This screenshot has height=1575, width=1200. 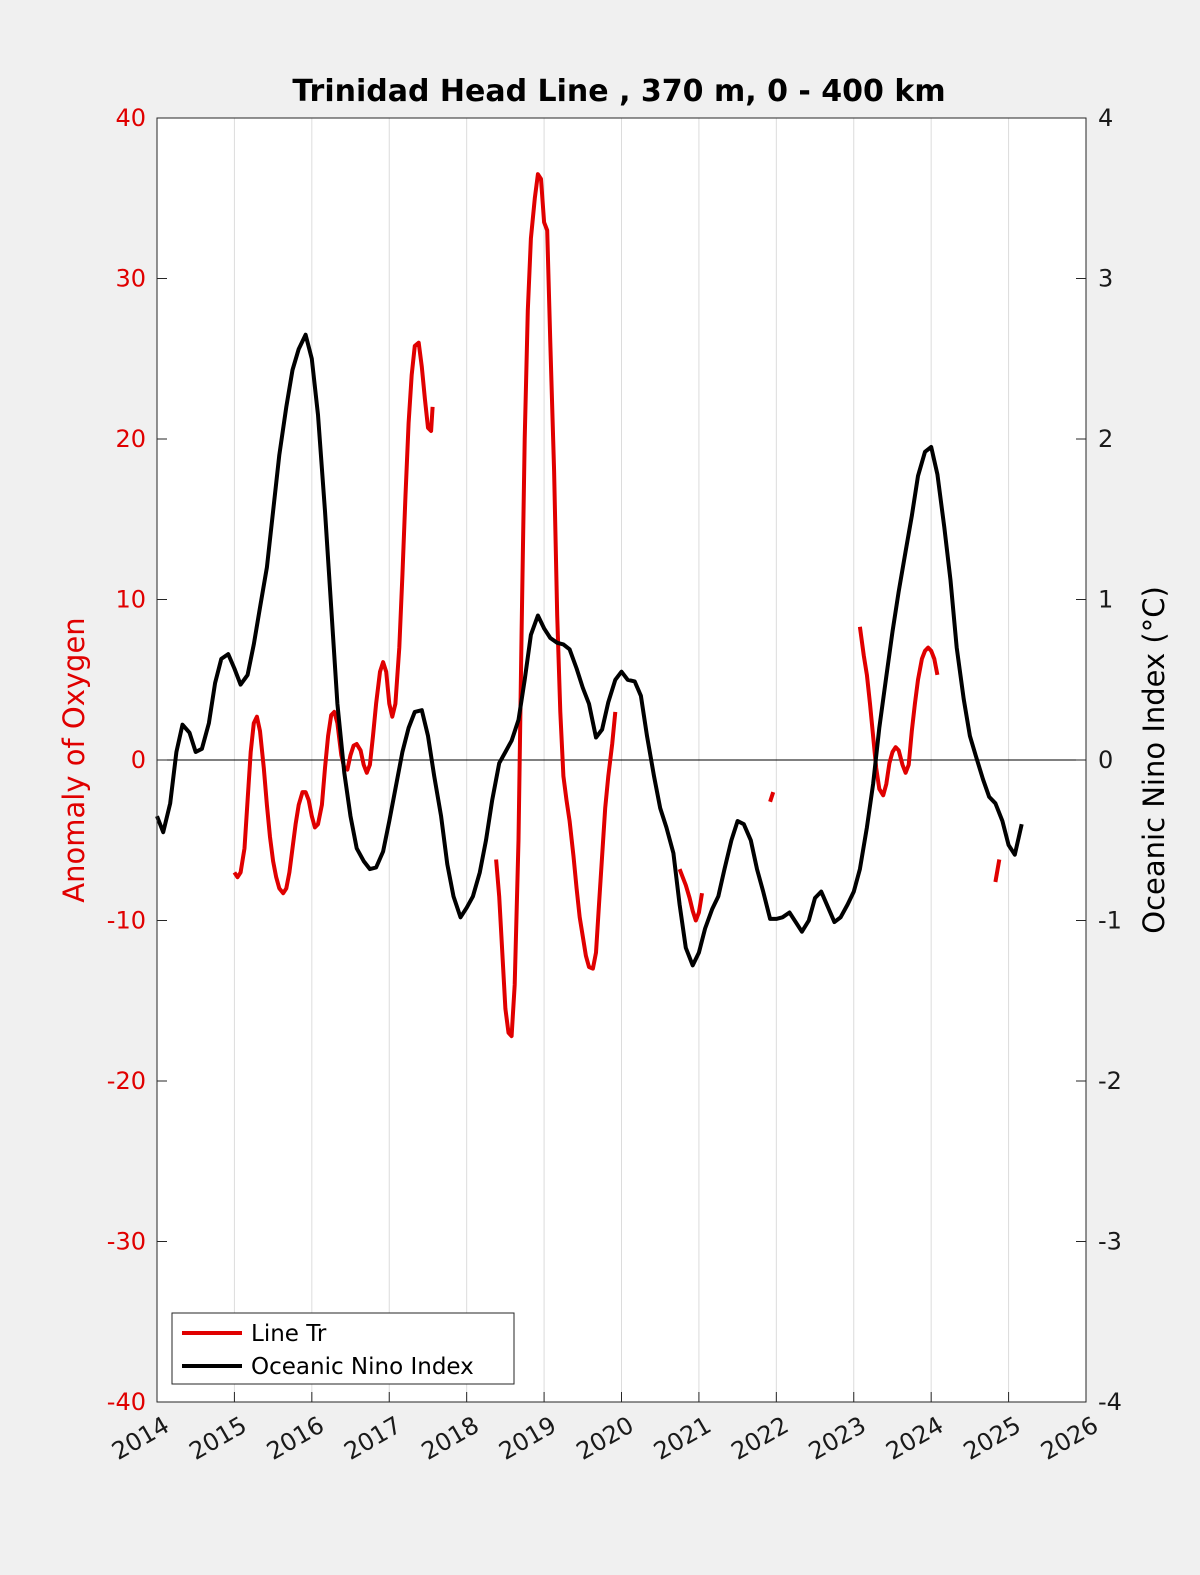 What do you see at coordinates (837, 1438) in the screenshot?
I see `x-tick-label: 2023` at bounding box center [837, 1438].